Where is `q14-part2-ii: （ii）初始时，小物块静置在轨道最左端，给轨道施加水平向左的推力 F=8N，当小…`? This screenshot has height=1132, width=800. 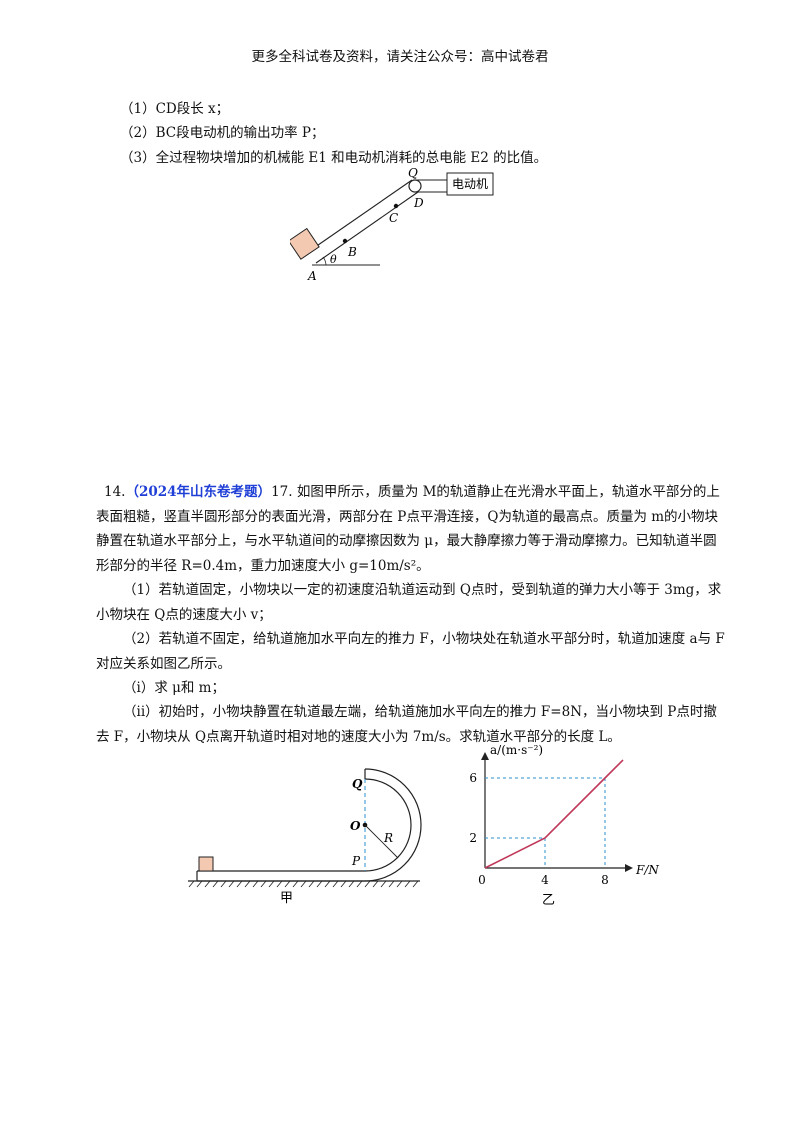
q14-part2-ii: （ii）初始时，小物块静置在轨道最左端，给轨道施加水平向左的推力 F=8N，当小… is located at coordinates (406, 724).